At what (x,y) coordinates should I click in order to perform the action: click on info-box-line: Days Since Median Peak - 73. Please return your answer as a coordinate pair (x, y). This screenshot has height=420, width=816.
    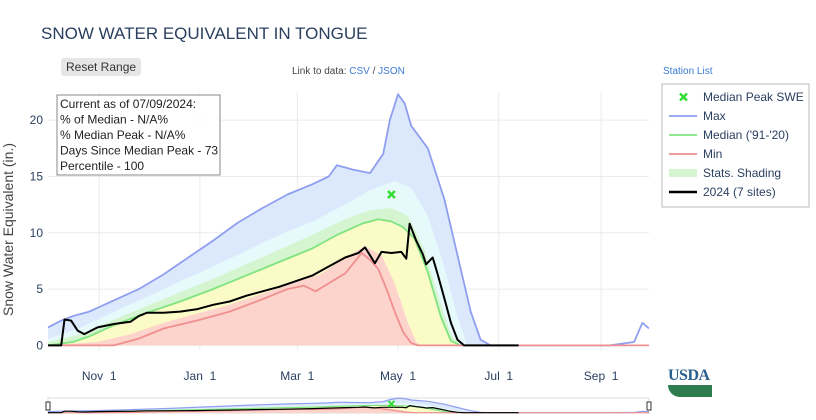
    Looking at the image, I should click on (139, 151).